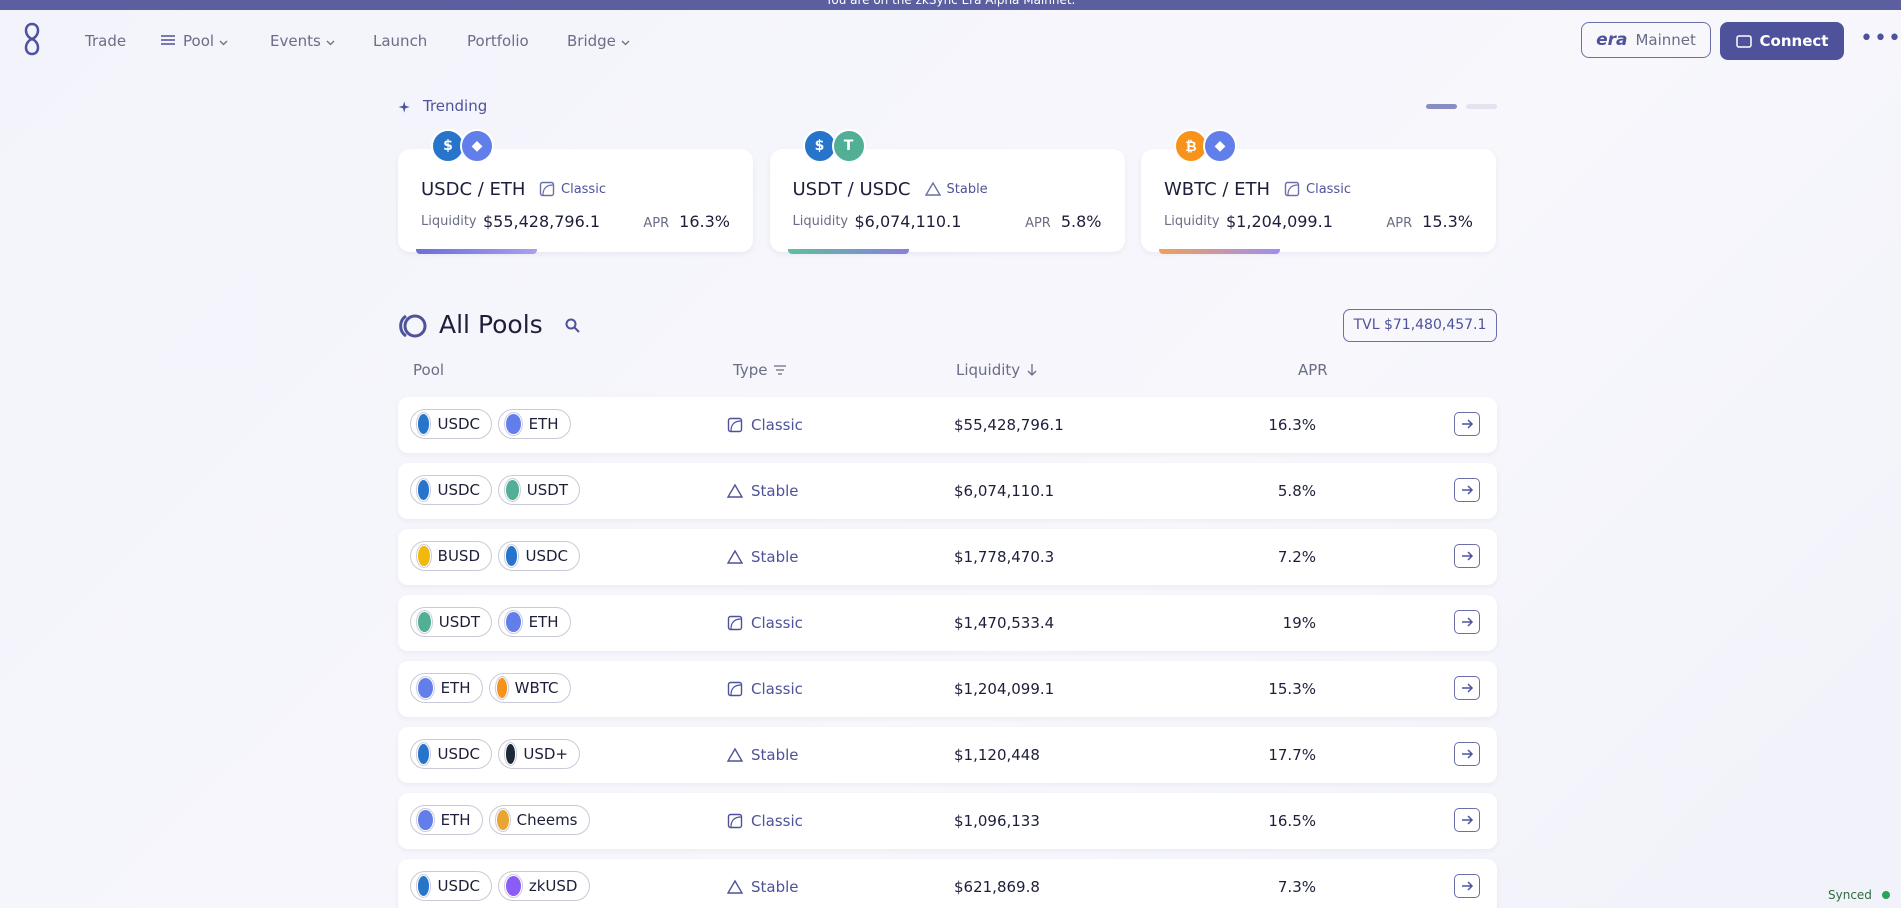  Describe the element at coordinates (529, 688) in the screenshot. I see `token-chip: WBTC` at that location.